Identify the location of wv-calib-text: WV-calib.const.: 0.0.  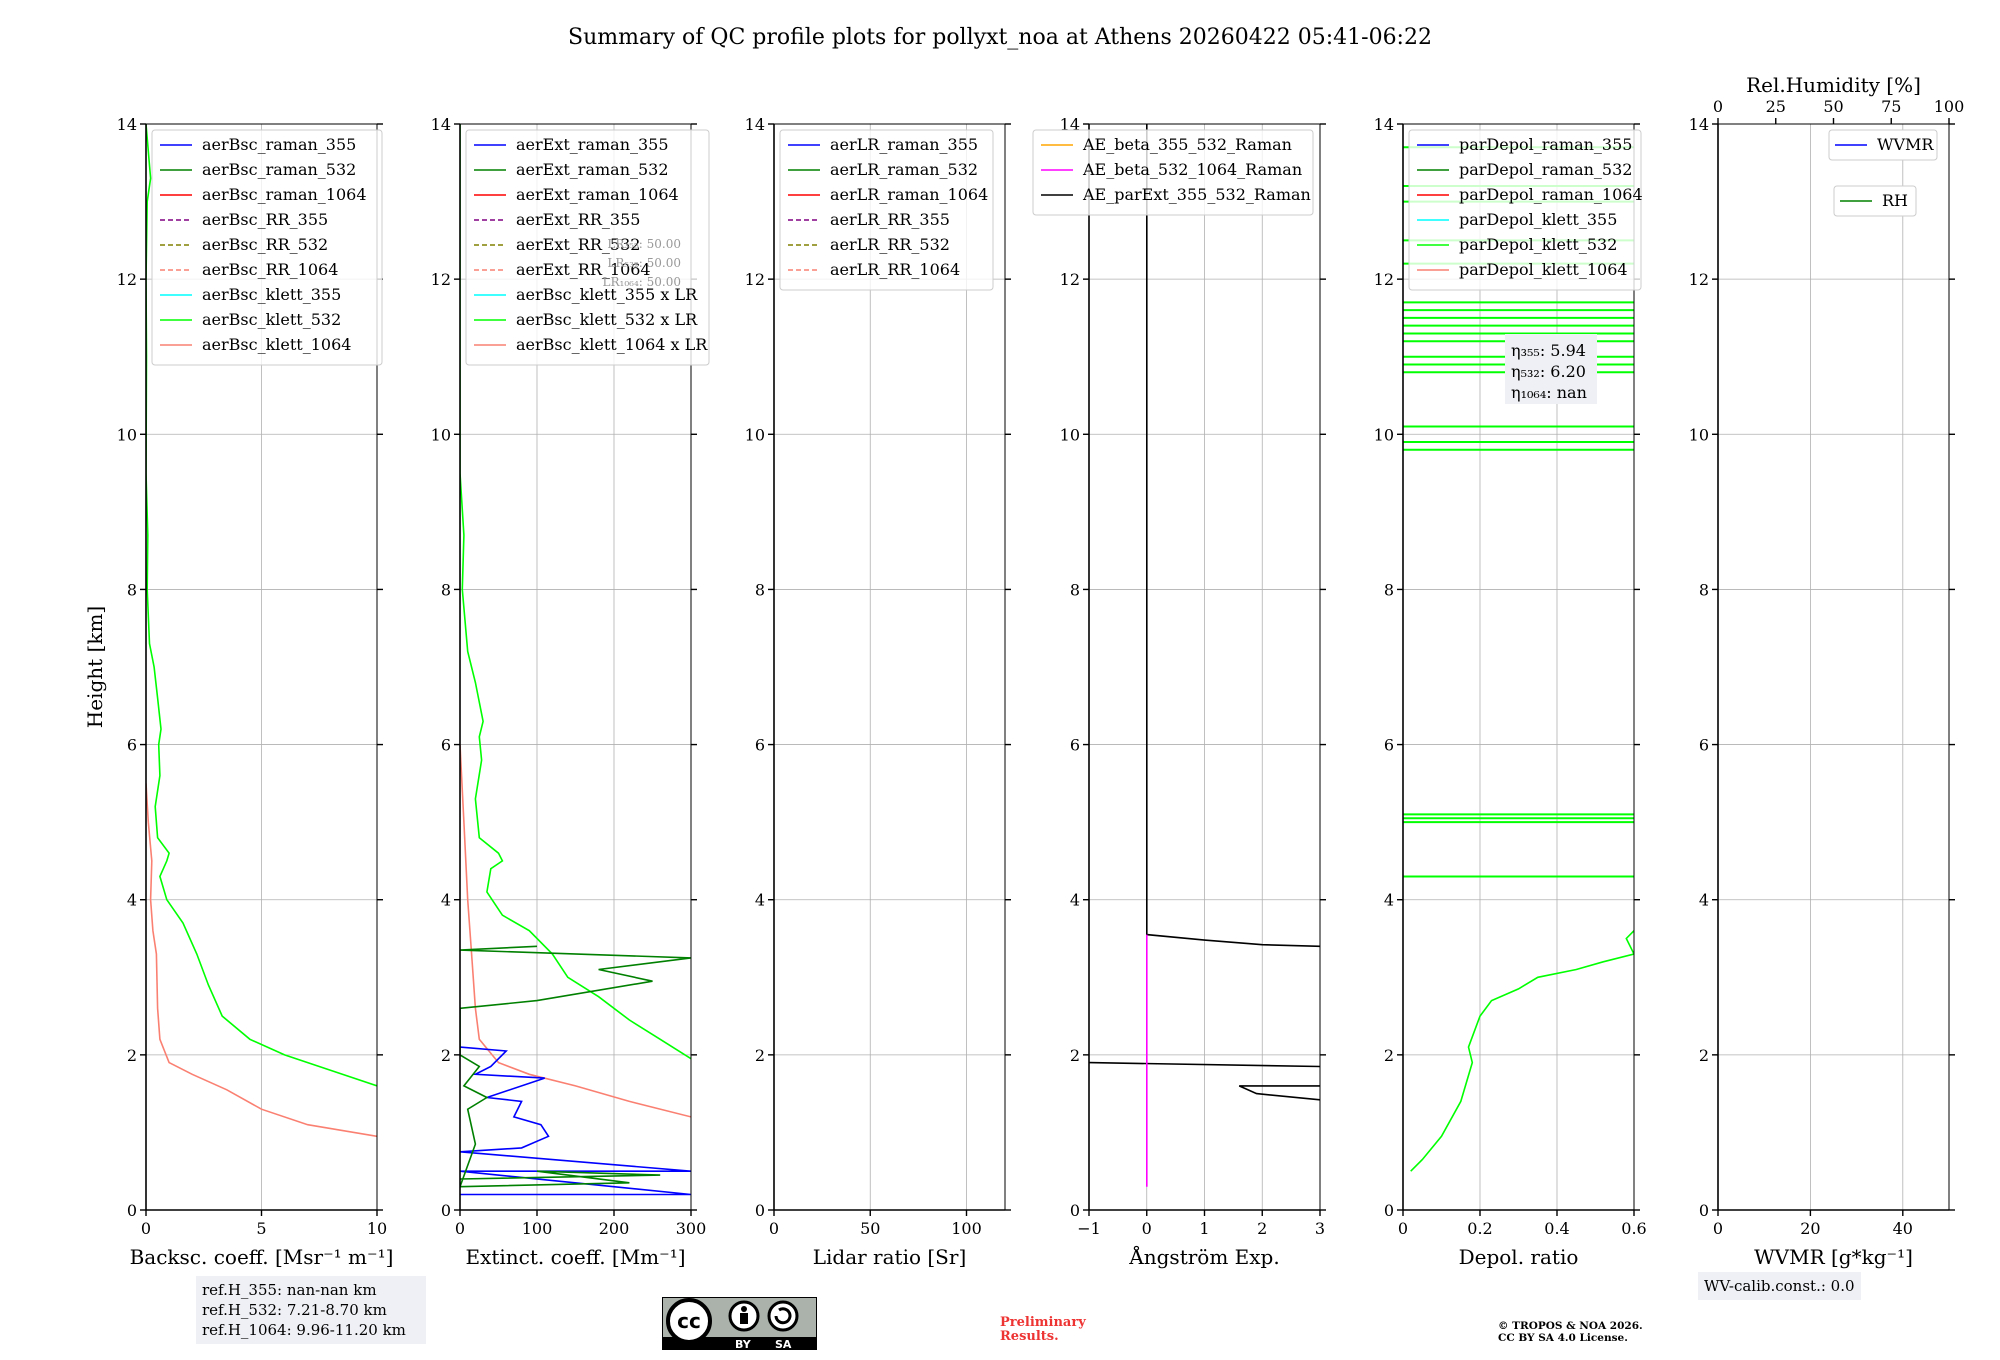
(1779, 1286).